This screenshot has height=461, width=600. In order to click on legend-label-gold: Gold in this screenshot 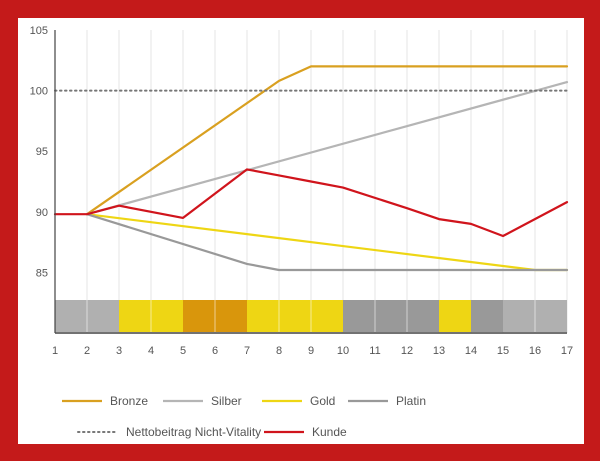, I will do `click(322, 401)`.